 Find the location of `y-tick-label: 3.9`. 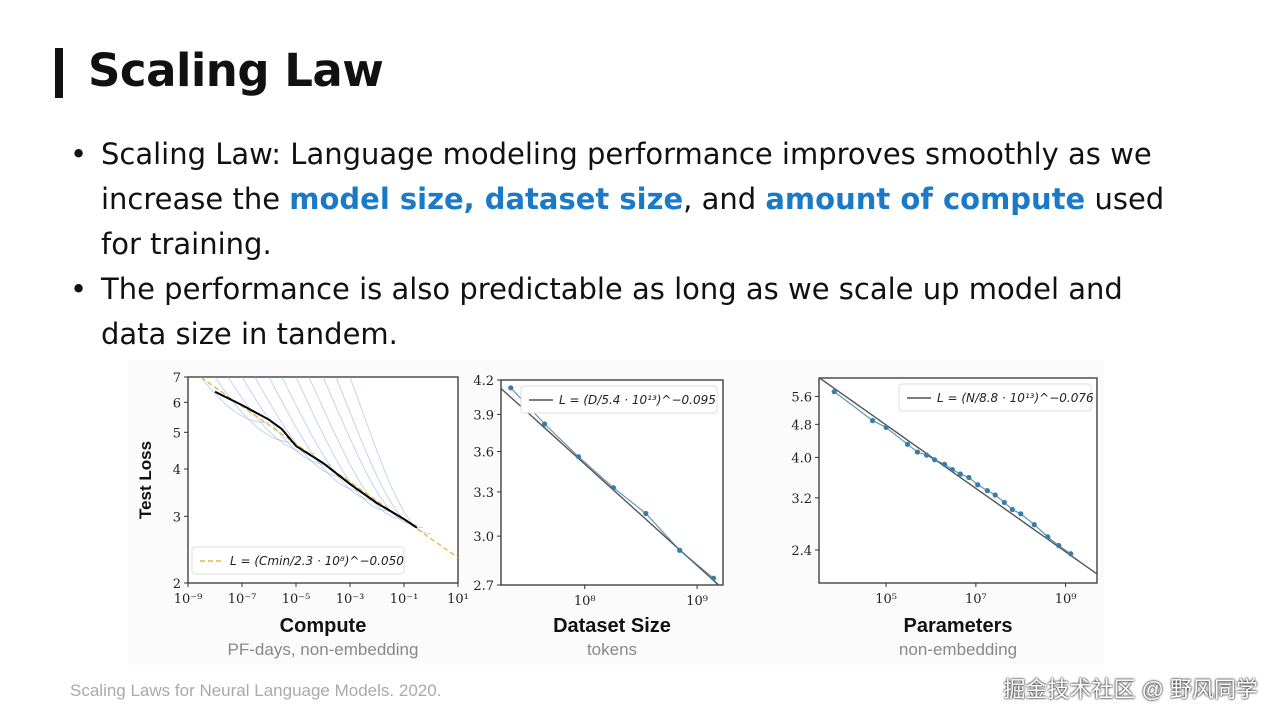

y-tick-label: 3.9 is located at coordinates (483, 415).